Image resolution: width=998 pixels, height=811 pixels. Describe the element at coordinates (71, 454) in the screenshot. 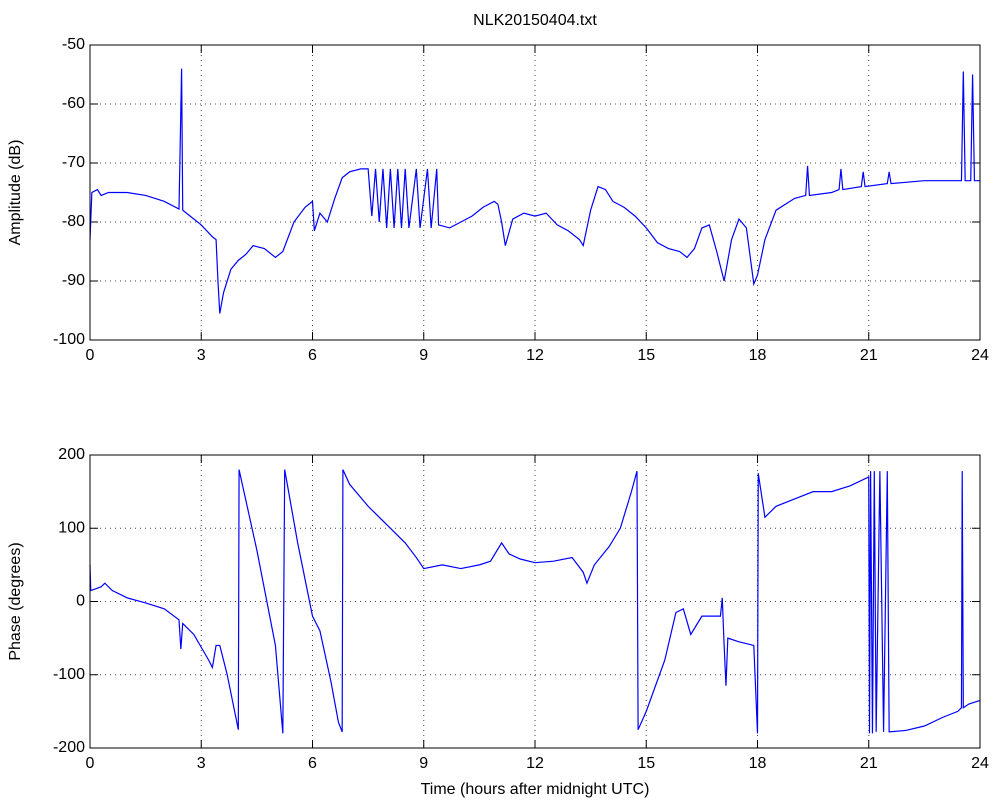

I see `y-tick-label: 200` at that location.